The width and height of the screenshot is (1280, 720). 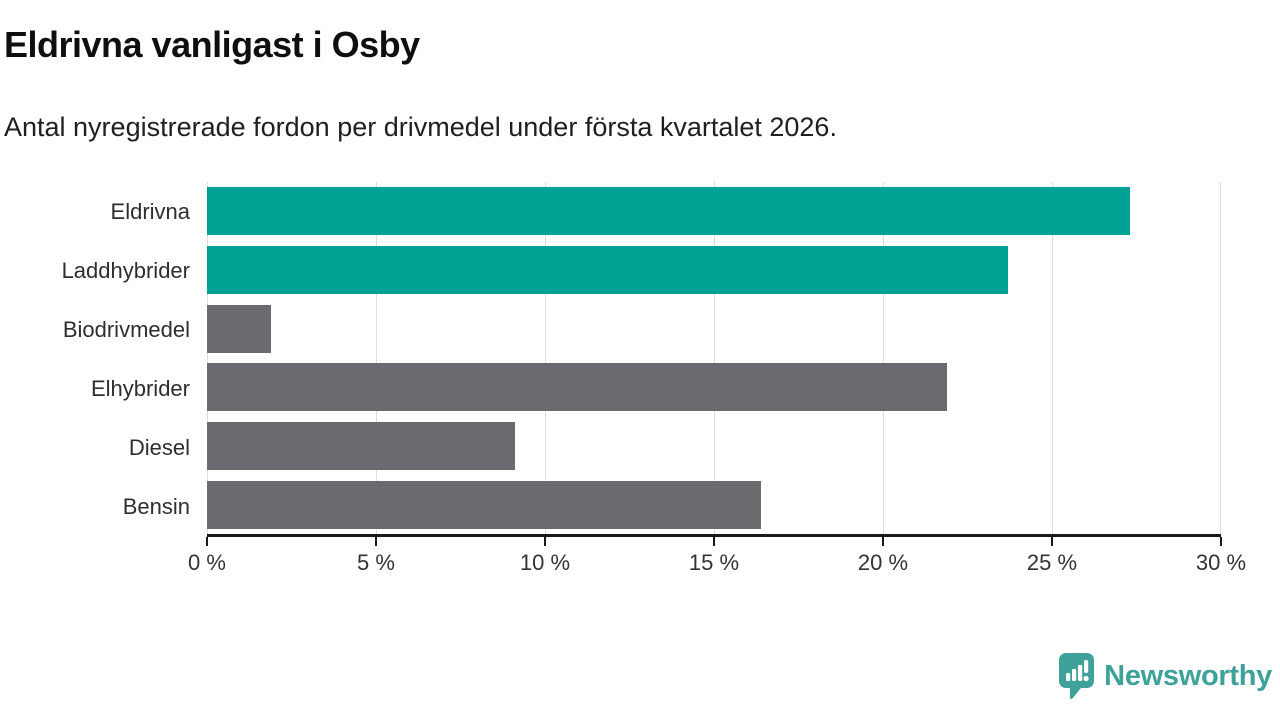 I want to click on x-tick-label-5: 5 %, so click(x=376, y=562).